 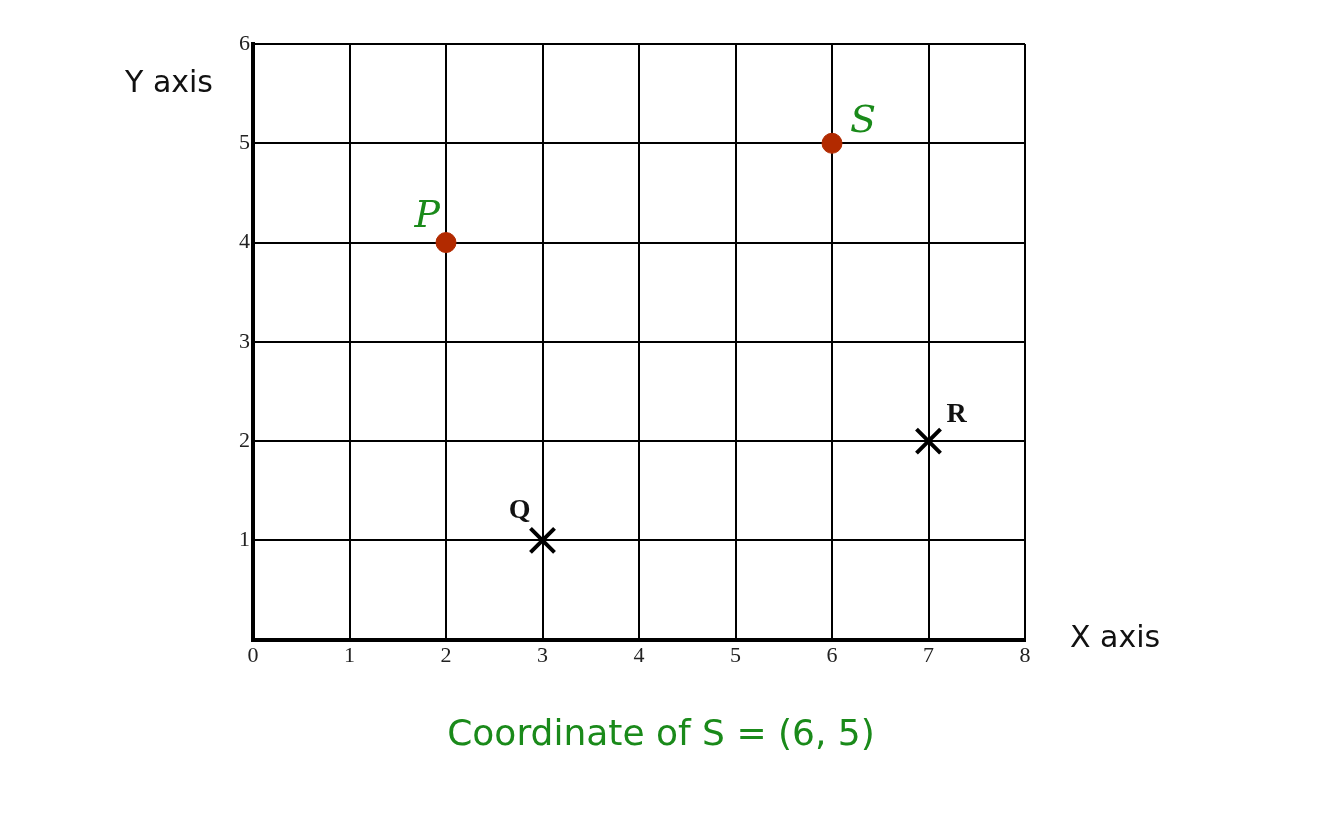 What do you see at coordinates (542, 654) in the screenshot?
I see `x-tick-label: 3` at bounding box center [542, 654].